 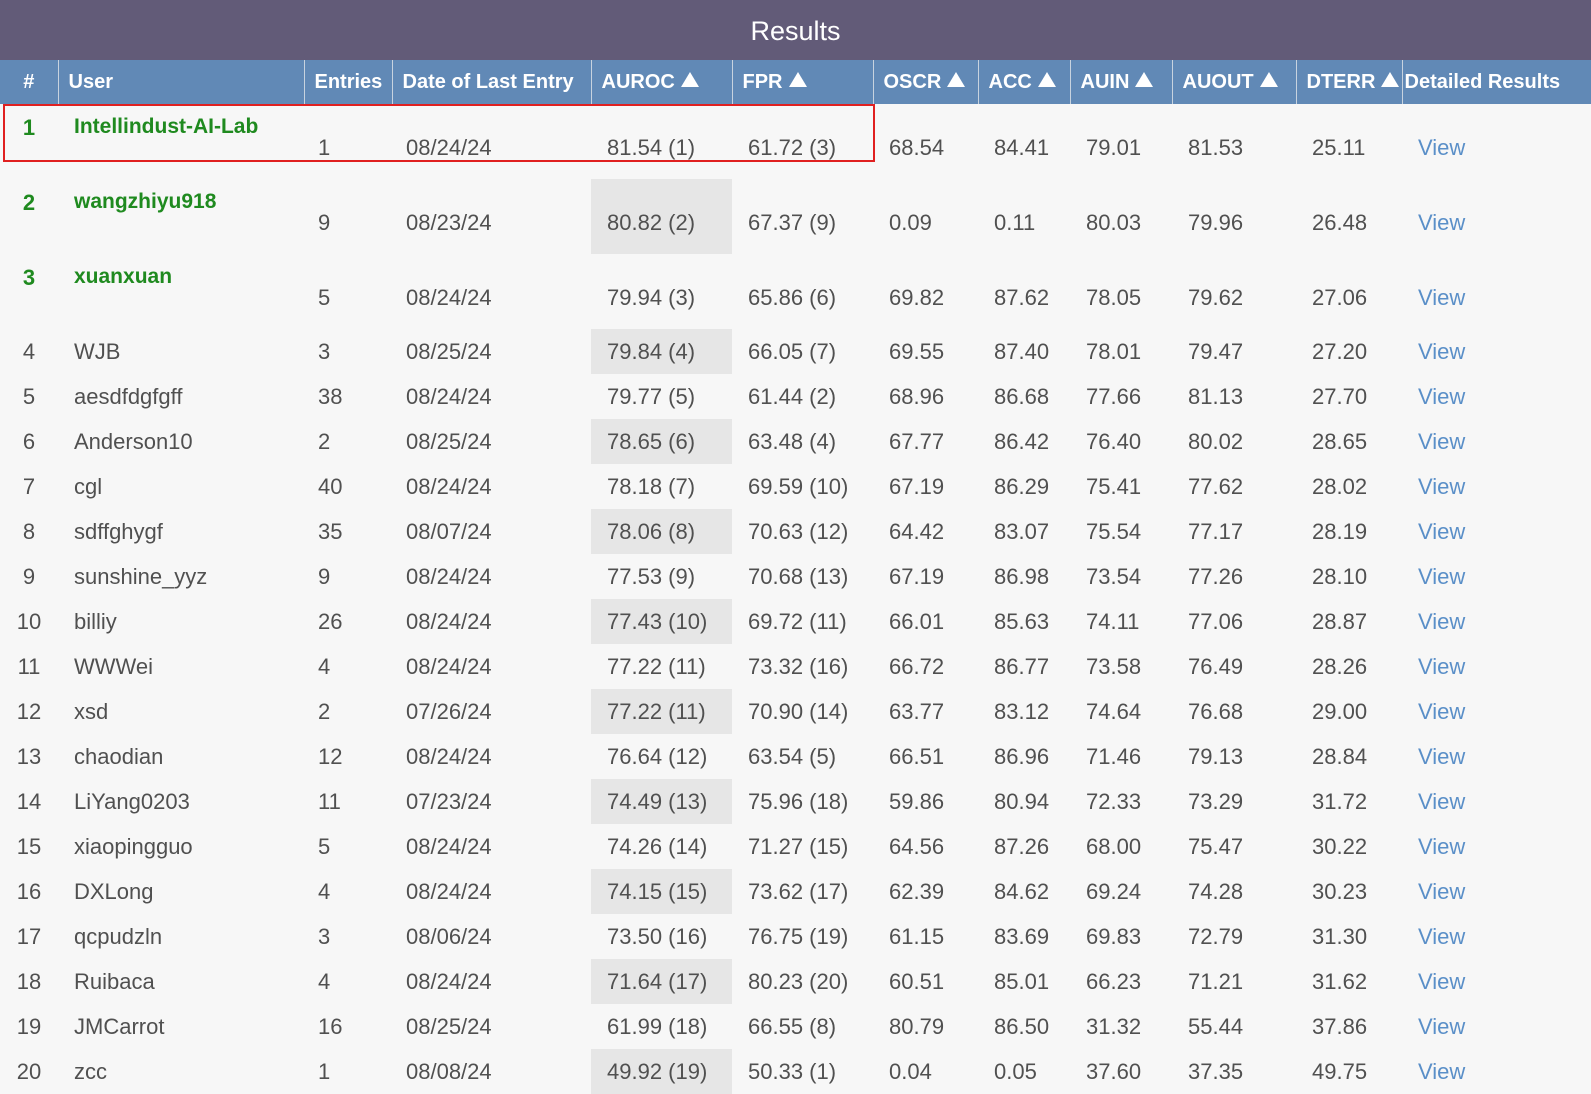 I want to click on fpr-cell: 61.44 (2), so click(x=792, y=396).